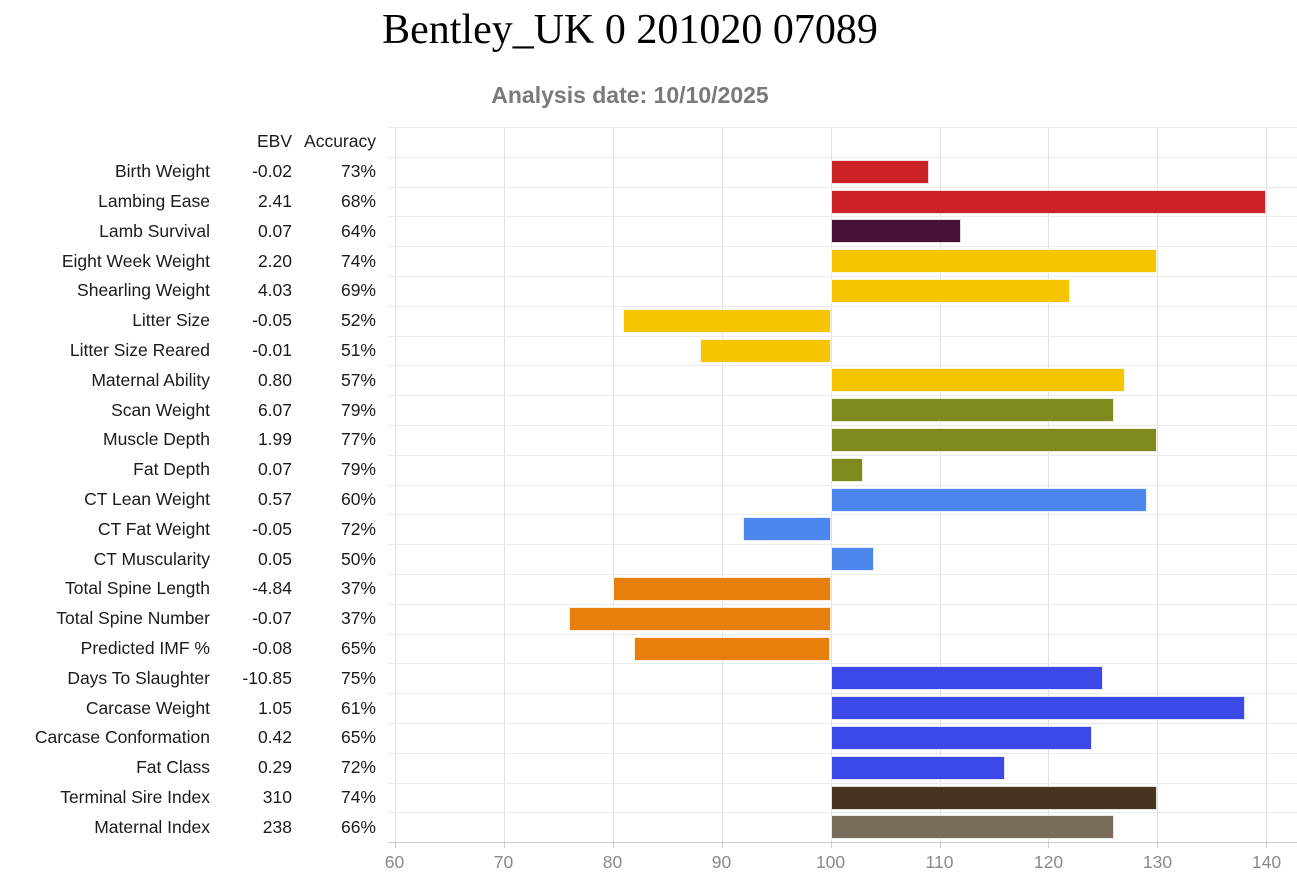 This screenshot has height=893, width=1297. What do you see at coordinates (358, 379) in the screenshot?
I see `trait-accuracy-value: 57%` at bounding box center [358, 379].